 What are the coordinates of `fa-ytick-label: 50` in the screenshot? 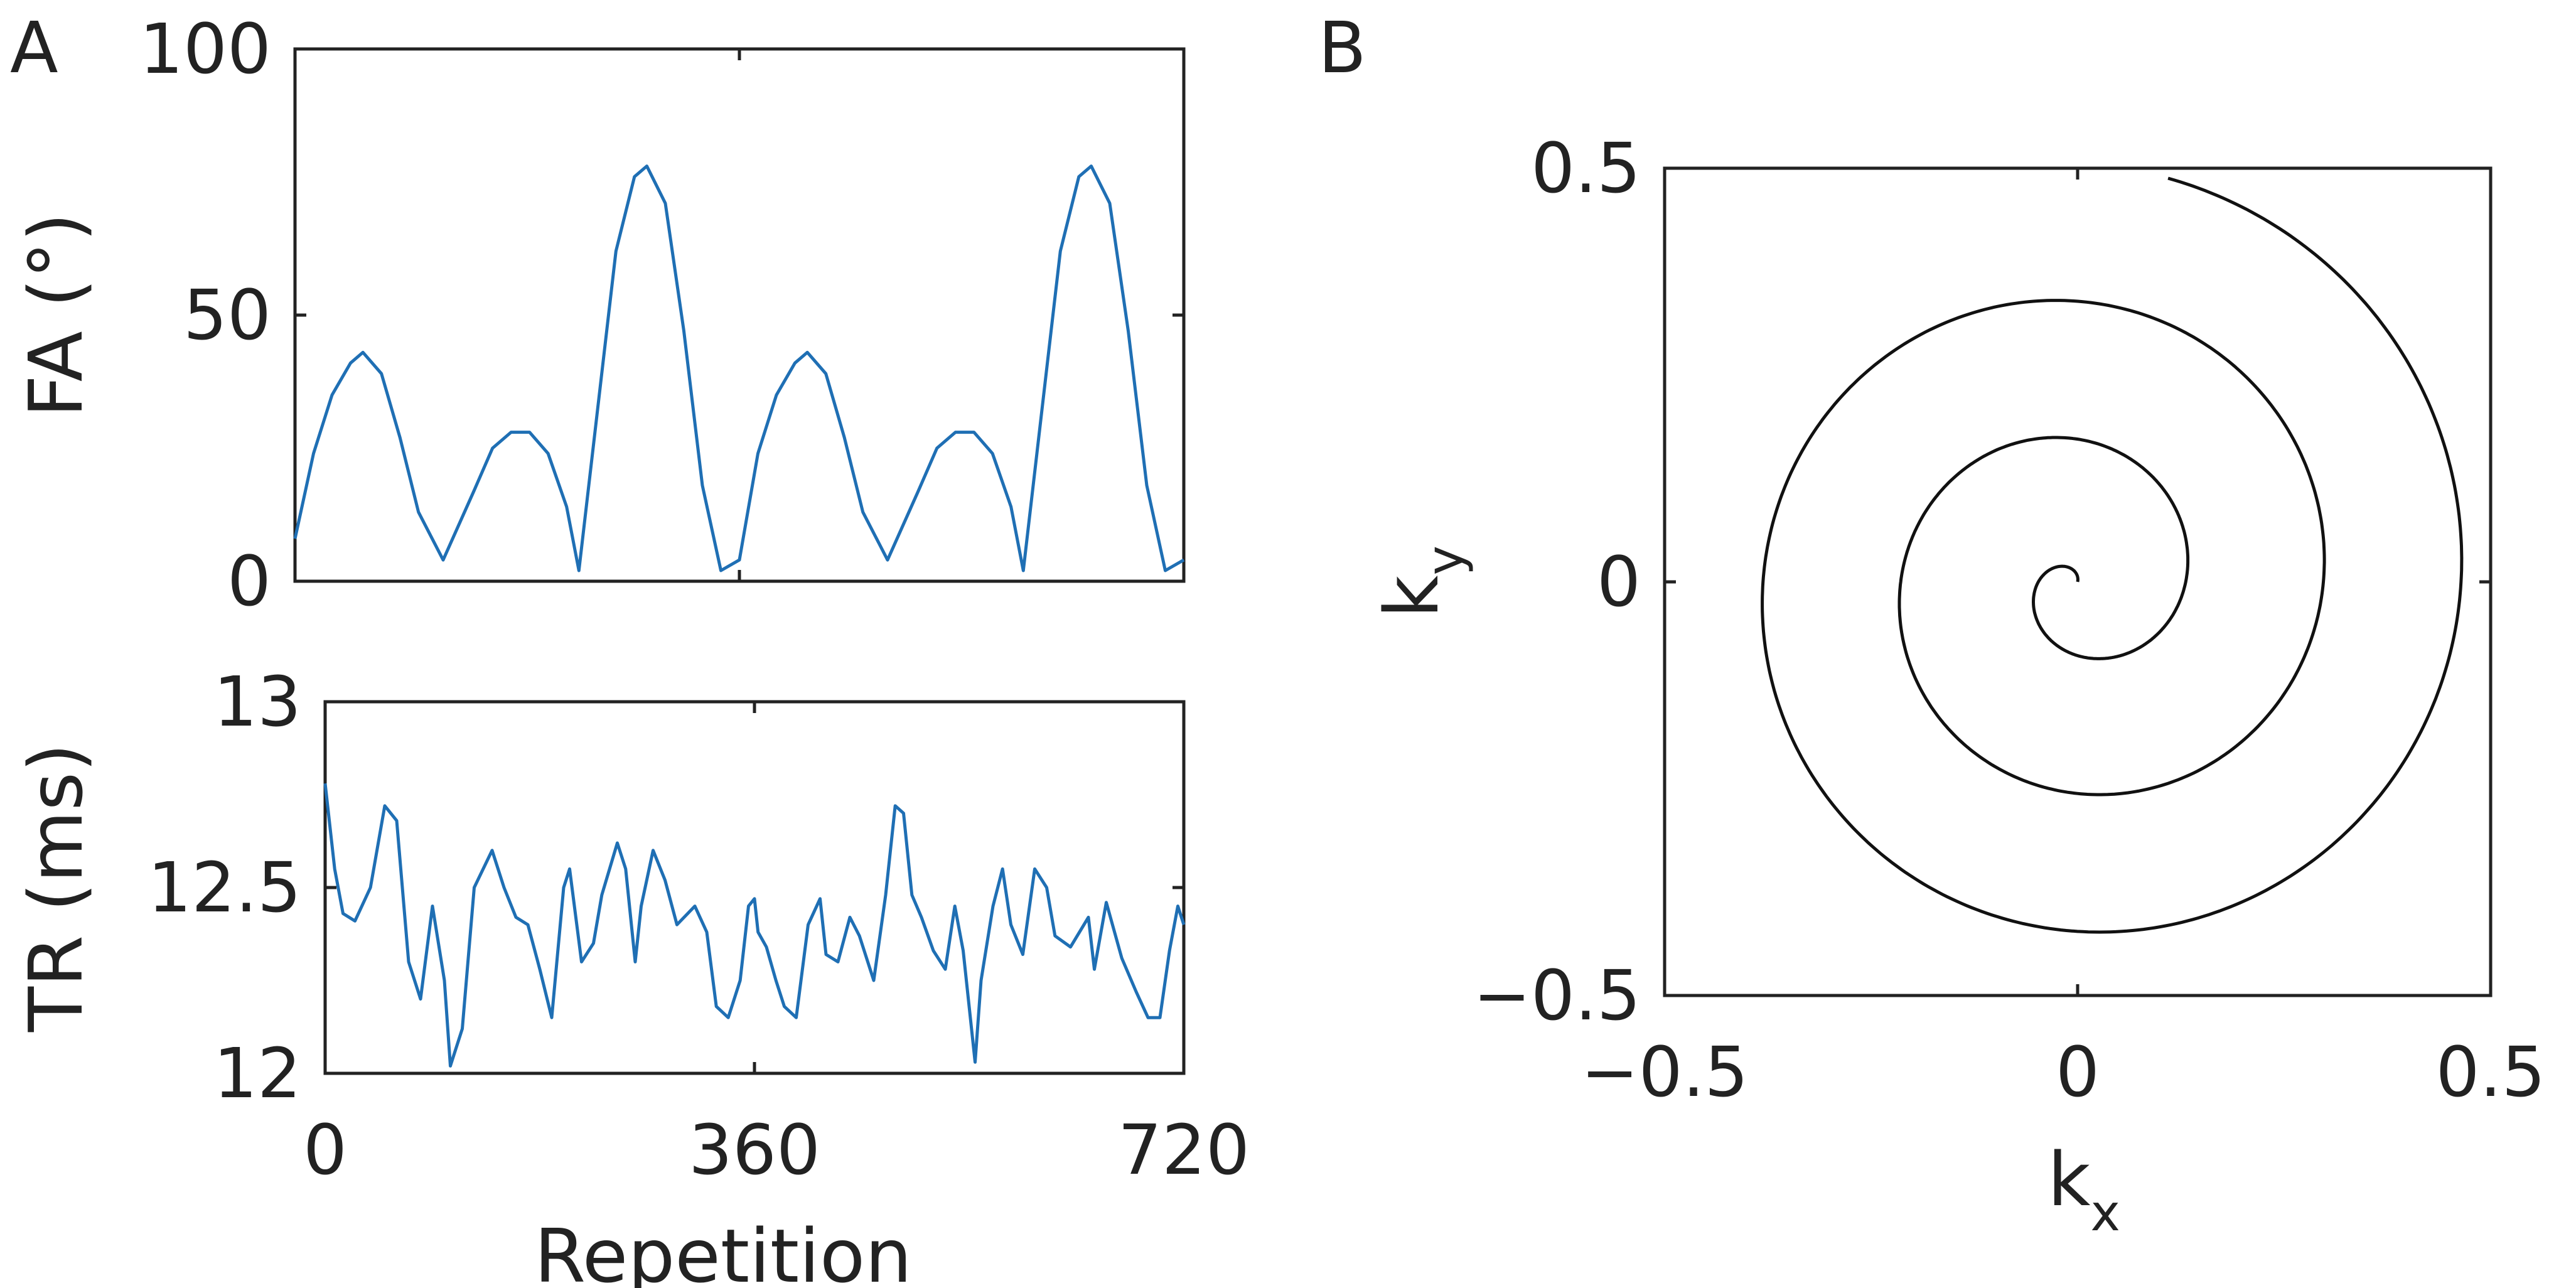 It's located at (227, 315).